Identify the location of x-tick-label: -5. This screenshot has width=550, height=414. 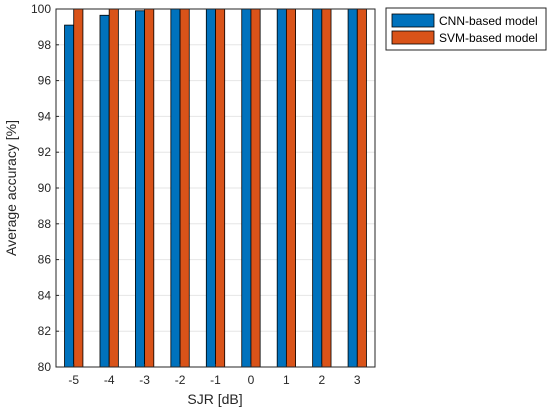
(73, 380).